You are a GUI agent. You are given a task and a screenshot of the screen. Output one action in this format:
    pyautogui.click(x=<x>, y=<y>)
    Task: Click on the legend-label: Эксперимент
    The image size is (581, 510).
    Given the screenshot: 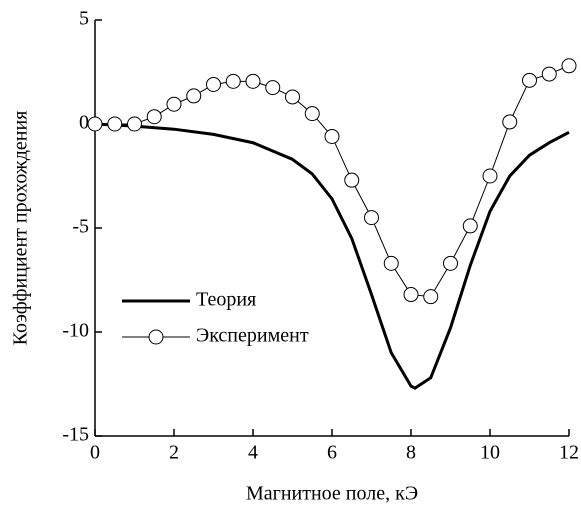 What is the action you would take?
    pyautogui.click(x=252, y=336)
    